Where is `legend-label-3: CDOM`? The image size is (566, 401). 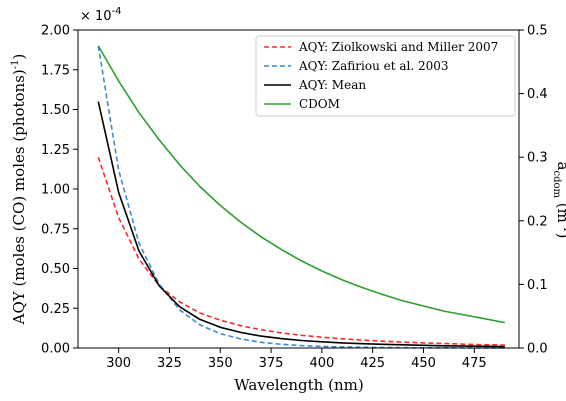
legend-label-3: CDOM is located at coordinates (319, 104).